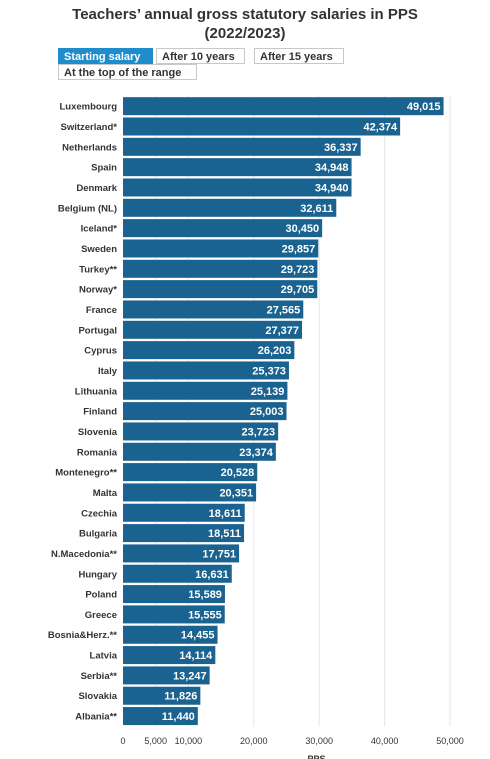 The width and height of the screenshot is (490, 759). Describe the element at coordinates (98, 432) in the screenshot. I see `category-label: Slovenia` at that location.